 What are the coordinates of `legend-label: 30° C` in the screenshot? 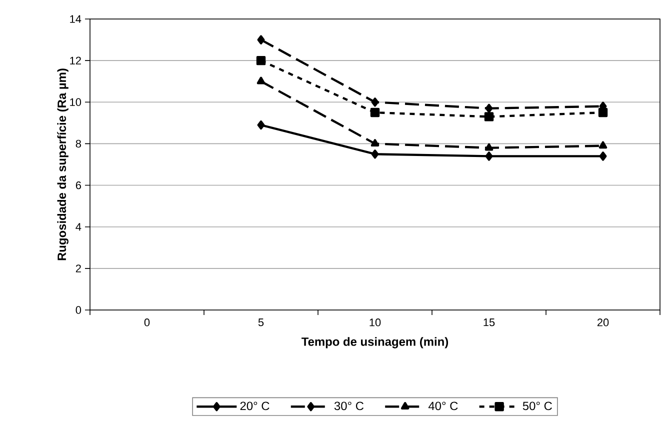 It's located at (349, 406).